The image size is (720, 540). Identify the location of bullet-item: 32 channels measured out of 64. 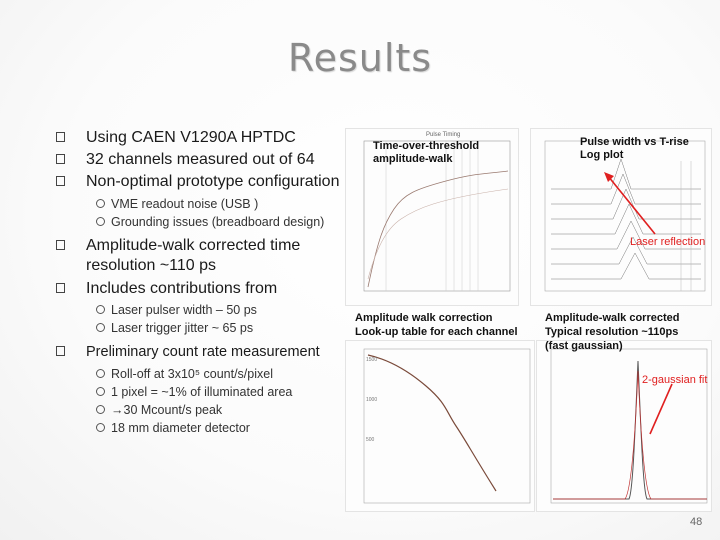
(206, 160).